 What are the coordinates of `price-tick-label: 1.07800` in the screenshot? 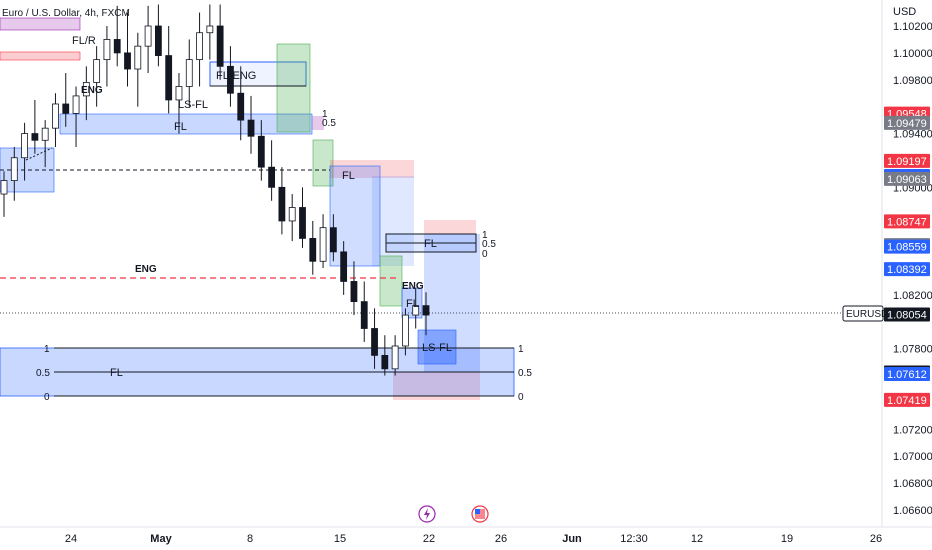 It's located at (912, 350).